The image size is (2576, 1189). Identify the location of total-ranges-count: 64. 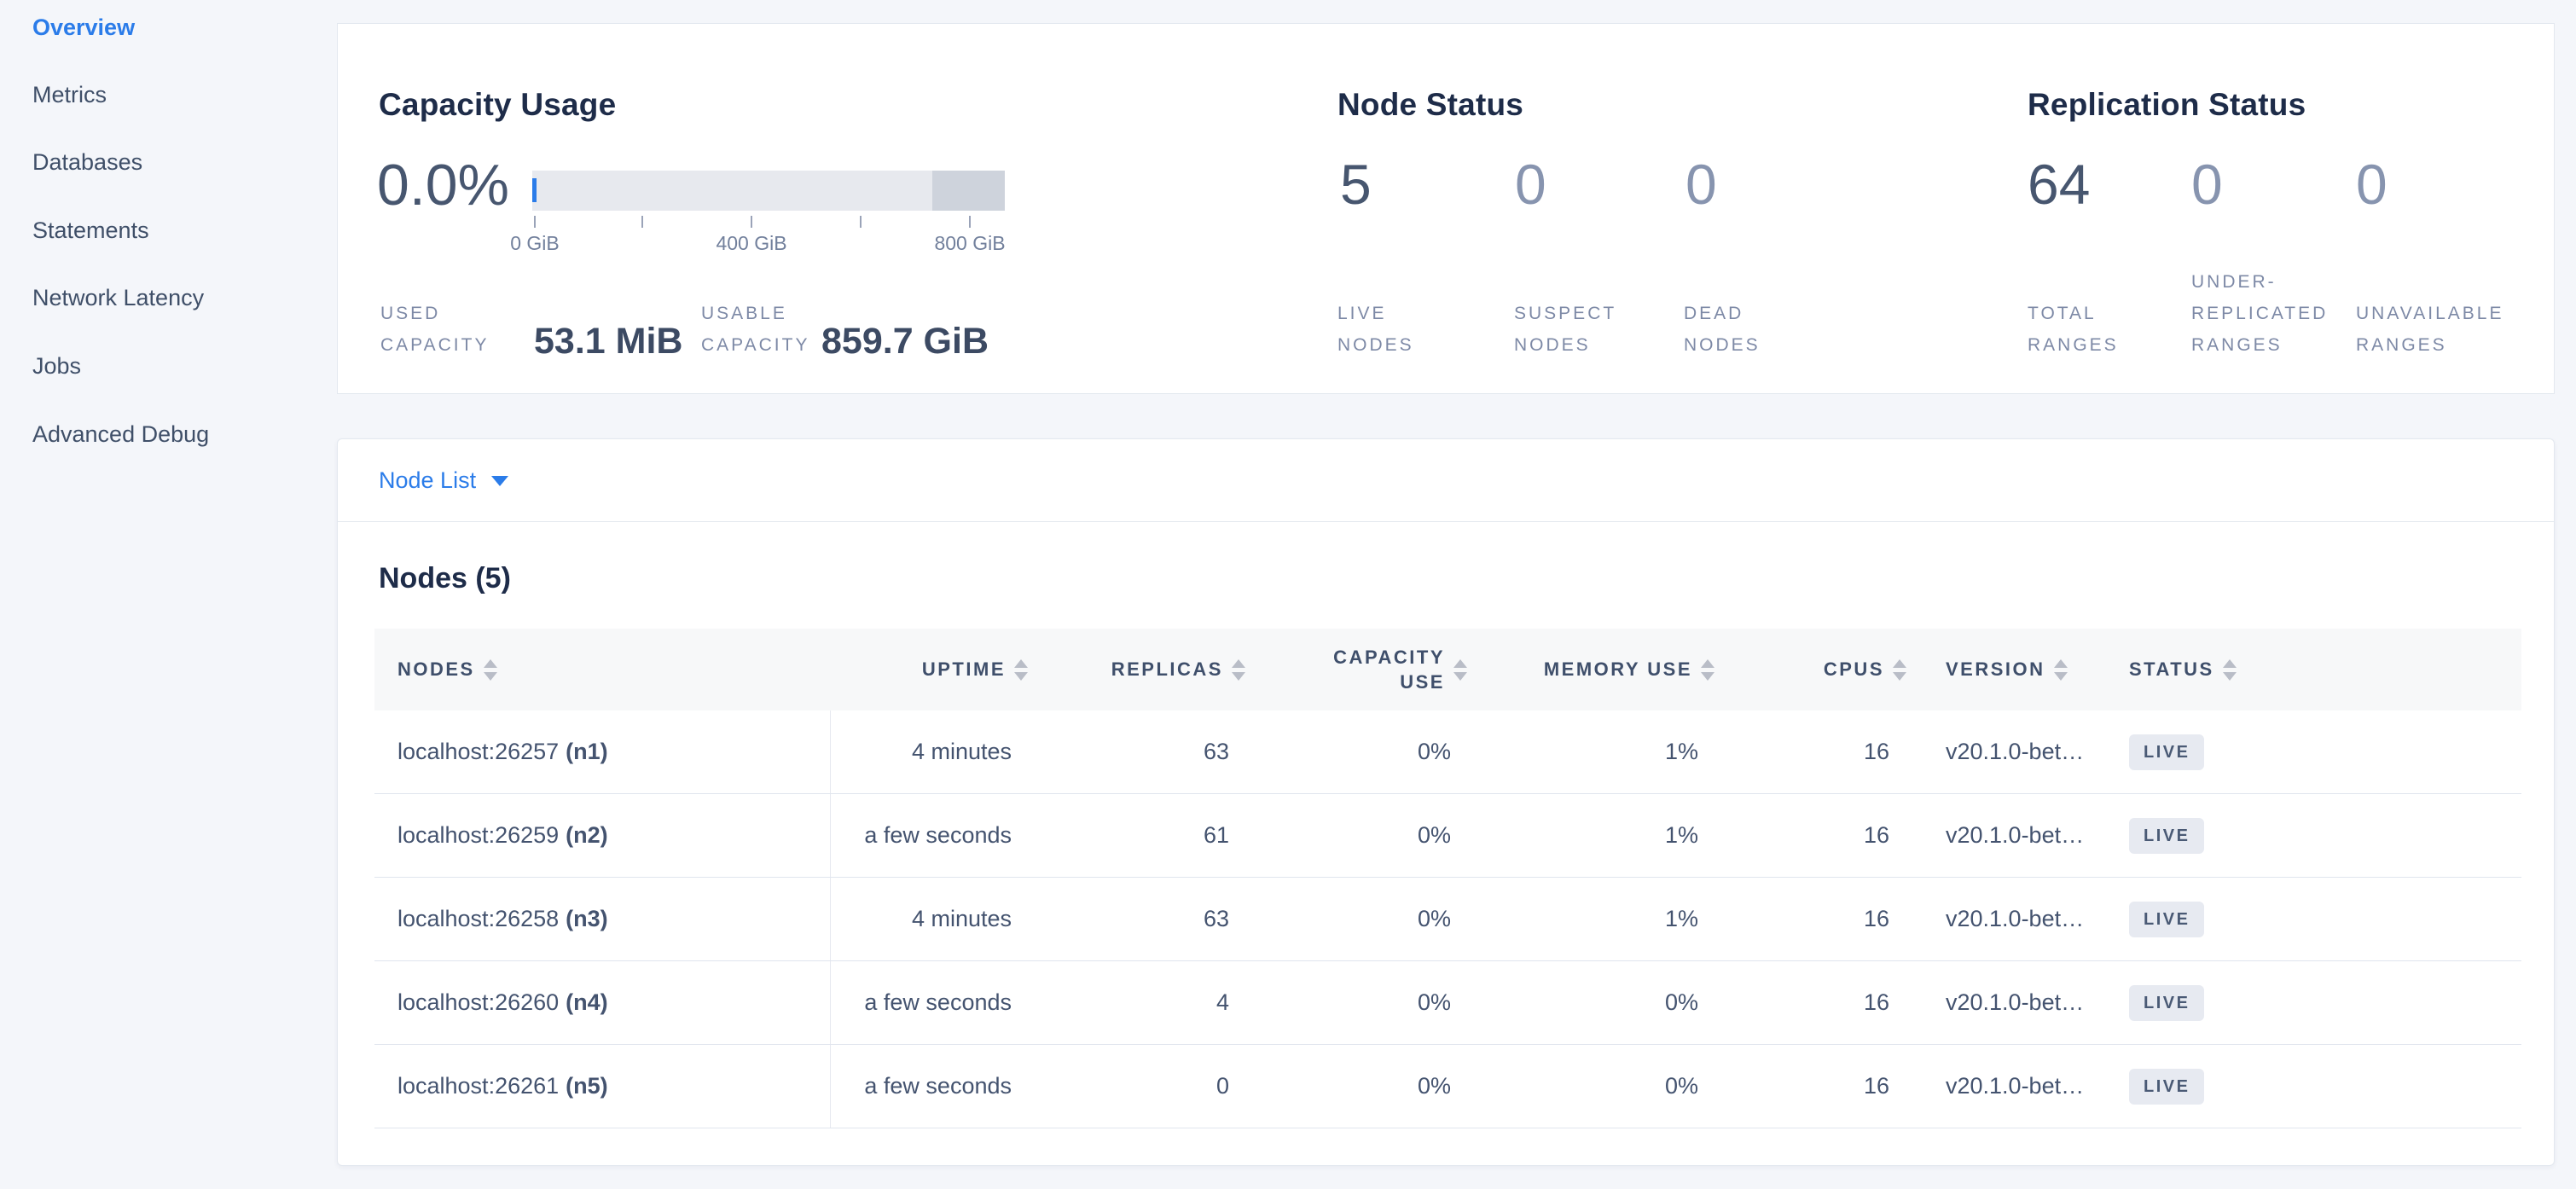
(2059, 184).